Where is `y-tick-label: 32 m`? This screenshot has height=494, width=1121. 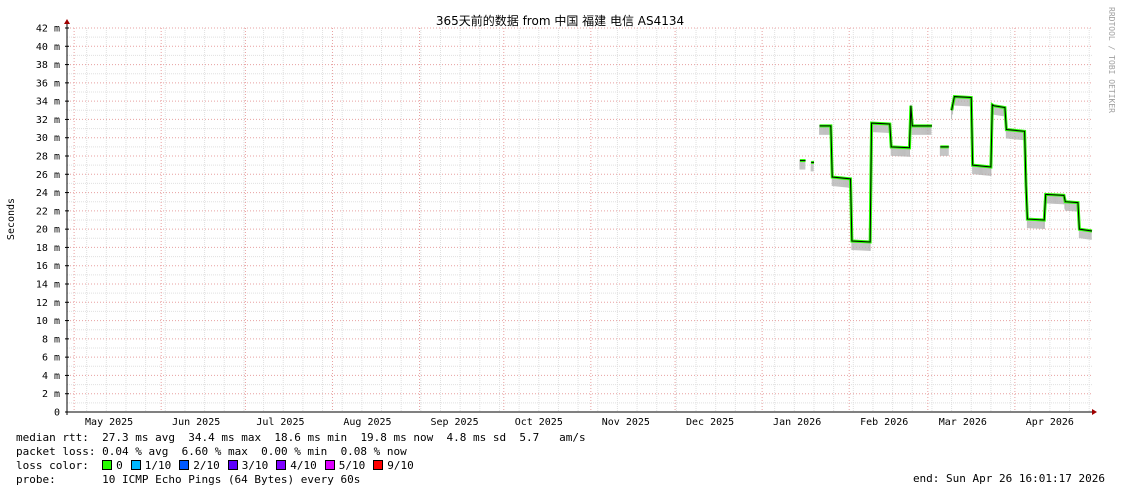 y-tick-label: 32 m is located at coordinates (48, 120).